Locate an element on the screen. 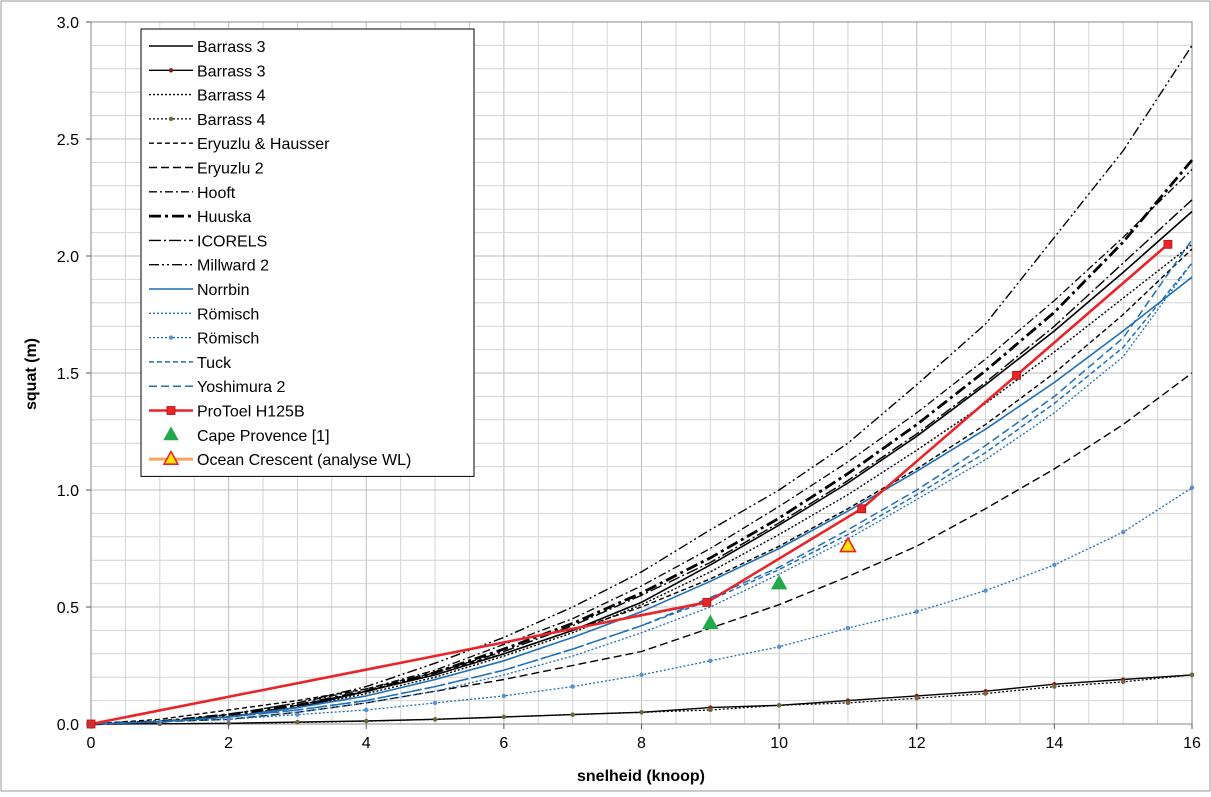 This screenshot has height=797, width=1211. legend-entry: ProToel H125B is located at coordinates (227, 412).